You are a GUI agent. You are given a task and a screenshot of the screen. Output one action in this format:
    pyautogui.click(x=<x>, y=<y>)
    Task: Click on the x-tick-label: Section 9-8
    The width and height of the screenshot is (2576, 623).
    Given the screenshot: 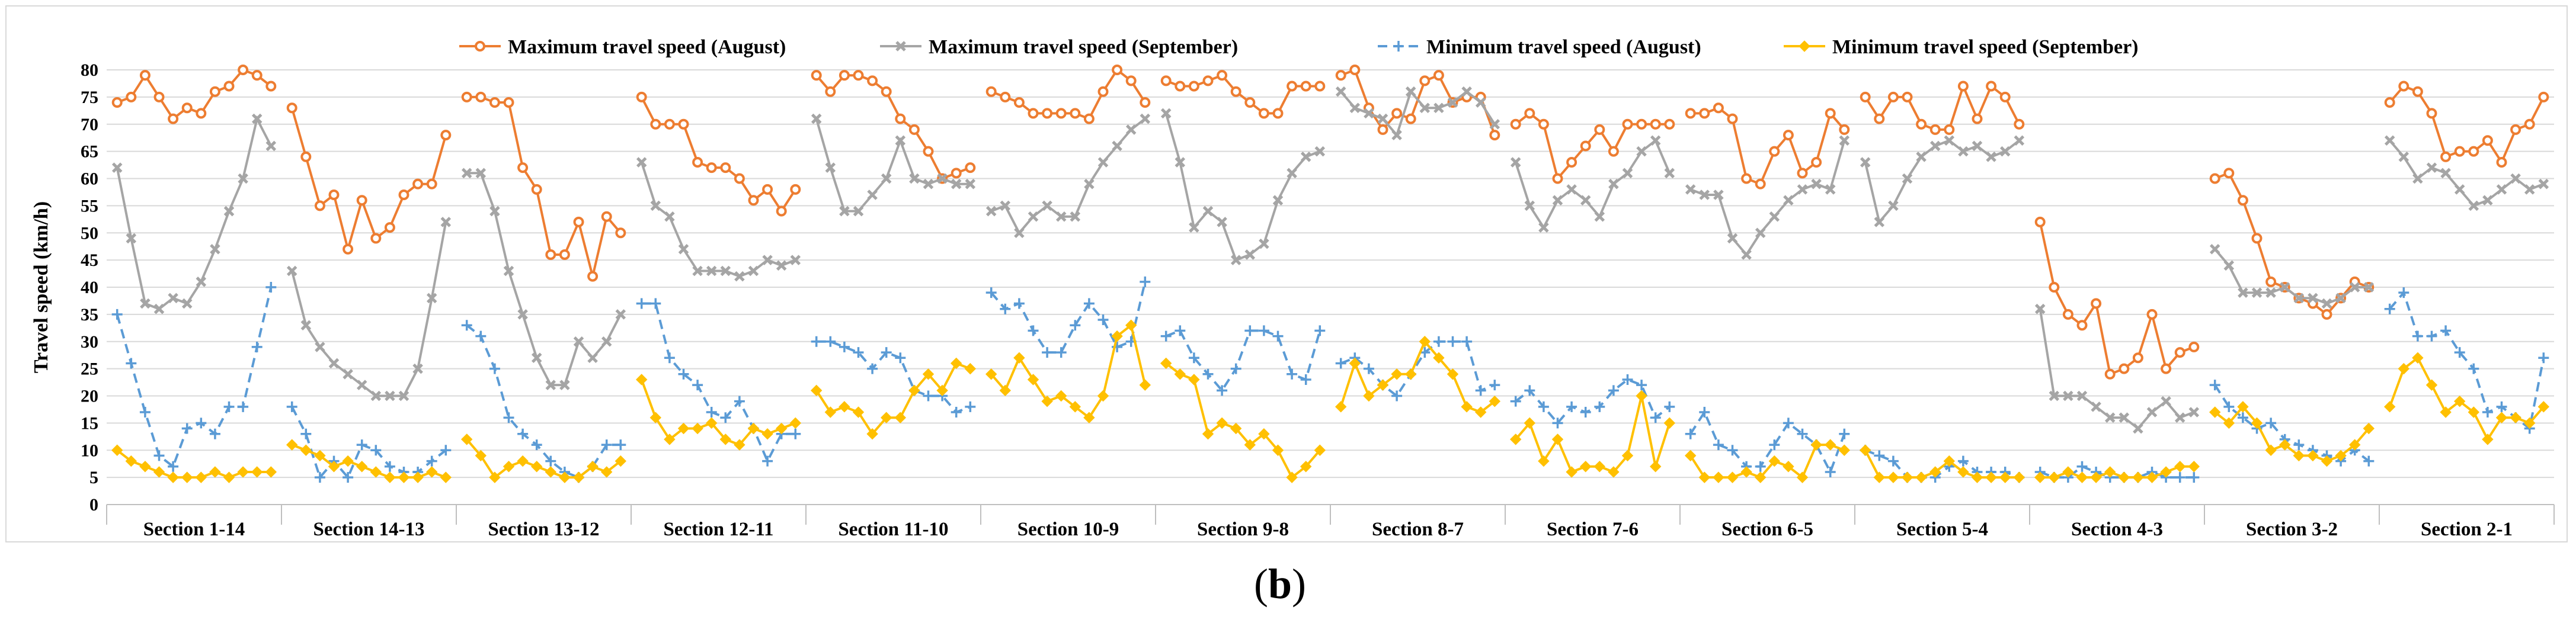 What is the action you would take?
    pyautogui.click(x=1243, y=530)
    